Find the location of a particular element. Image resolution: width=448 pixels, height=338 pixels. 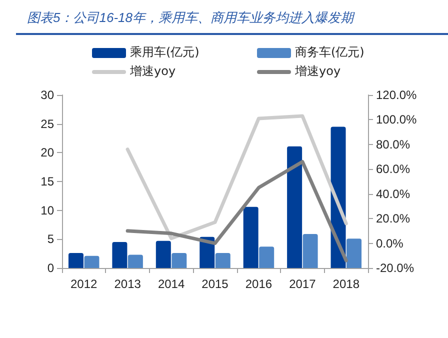

y2-tick-label: 40.0% is located at coordinates (393, 193).